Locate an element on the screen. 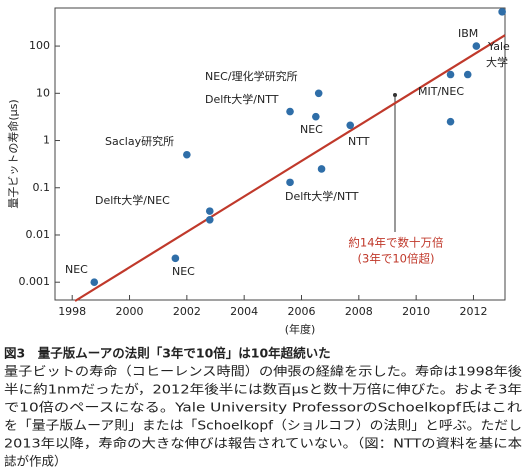  x-tick-label: 2004 is located at coordinates (244, 311).